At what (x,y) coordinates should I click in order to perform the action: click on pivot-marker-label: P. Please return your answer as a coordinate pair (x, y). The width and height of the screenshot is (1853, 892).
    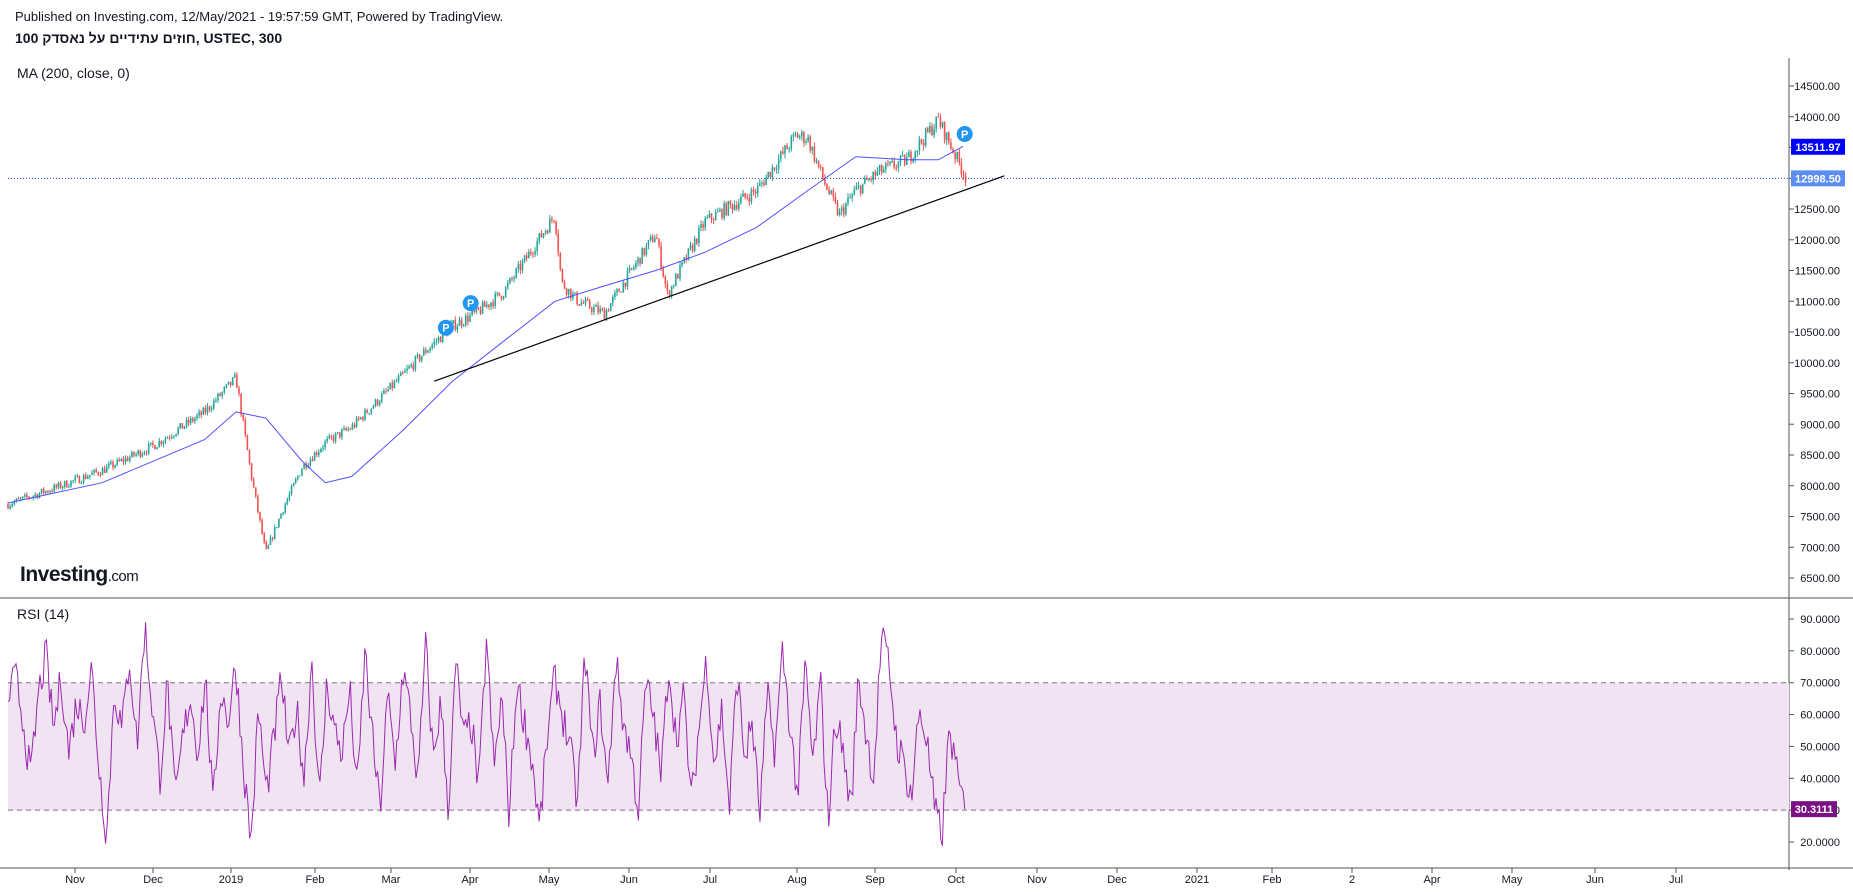
    Looking at the image, I should click on (445, 329).